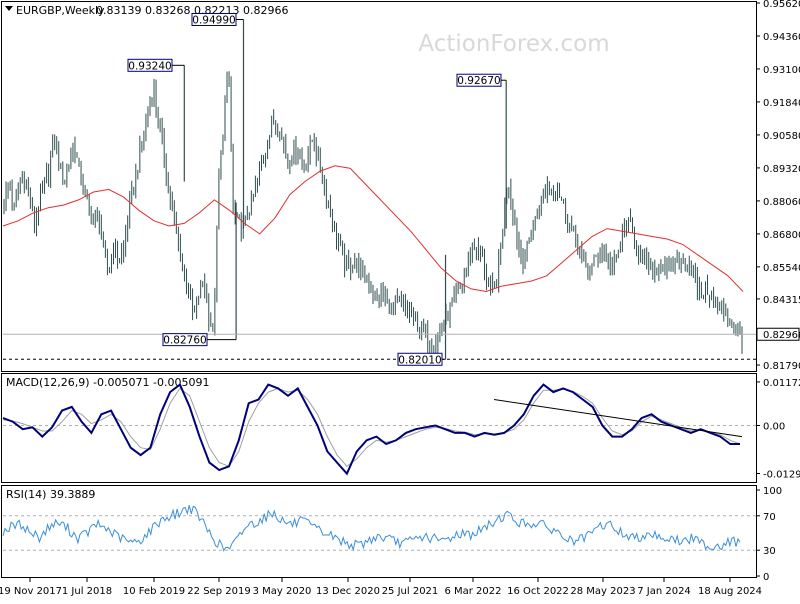 The image size is (800, 604). Describe the element at coordinates (774, 426) in the screenshot. I see `macd-y-tick-label: 0.00` at that location.